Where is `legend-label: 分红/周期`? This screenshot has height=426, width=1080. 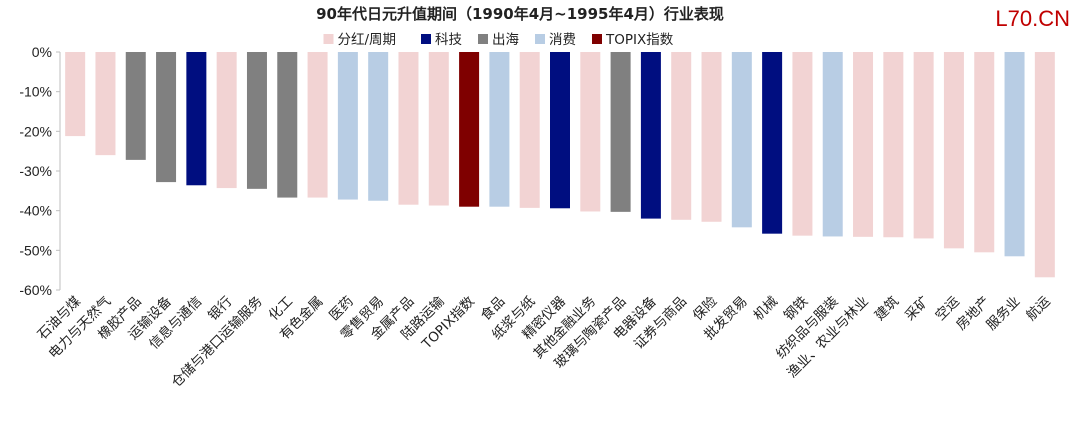 legend-label: 分红/周期 is located at coordinates (367, 40).